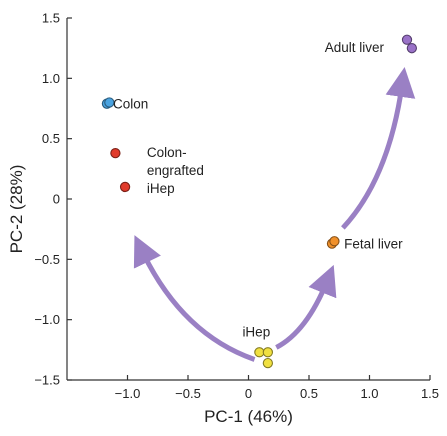 The width and height of the screenshot is (447, 436). I want to click on y-tick-label: −1.5, so click(47, 380).